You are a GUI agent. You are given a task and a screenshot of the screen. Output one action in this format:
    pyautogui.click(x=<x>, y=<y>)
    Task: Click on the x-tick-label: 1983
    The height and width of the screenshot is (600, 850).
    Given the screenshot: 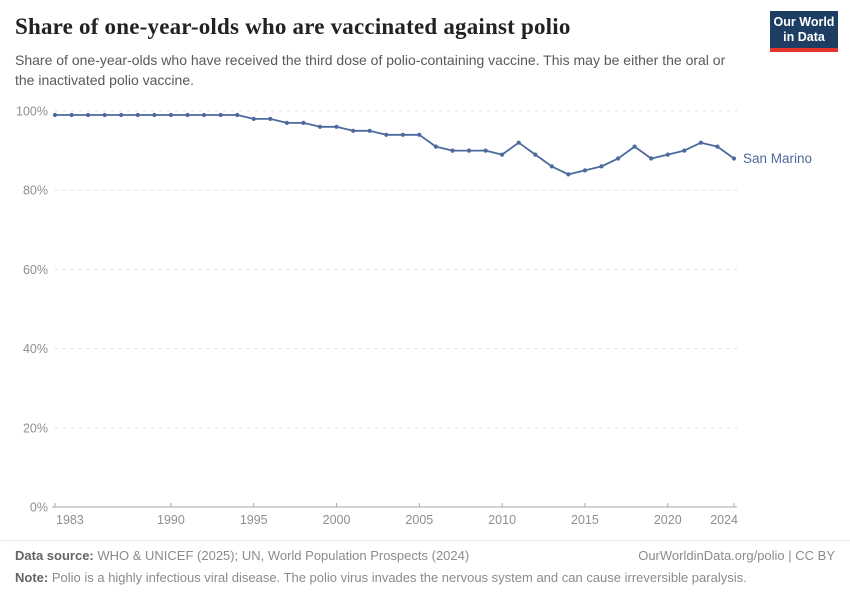 What is the action you would take?
    pyautogui.click(x=70, y=520)
    